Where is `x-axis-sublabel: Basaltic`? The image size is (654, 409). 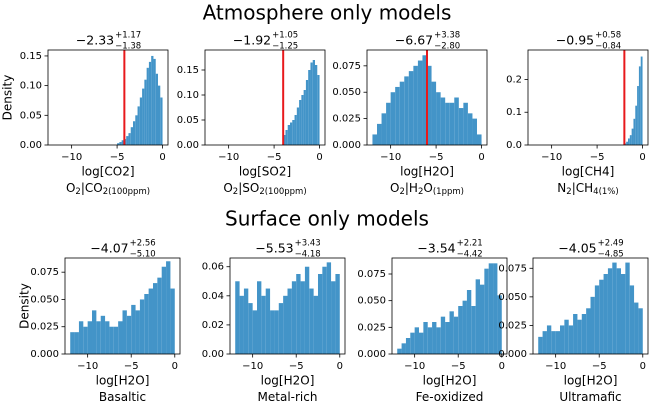 x-axis-sublabel: Basaltic is located at coordinates (122, 397).